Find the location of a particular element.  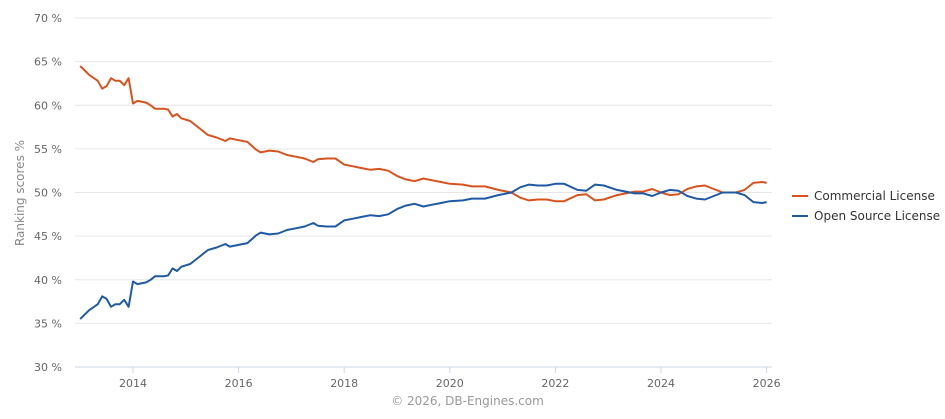

y-tick-label: 65 % is located at coordinates (48, 62).